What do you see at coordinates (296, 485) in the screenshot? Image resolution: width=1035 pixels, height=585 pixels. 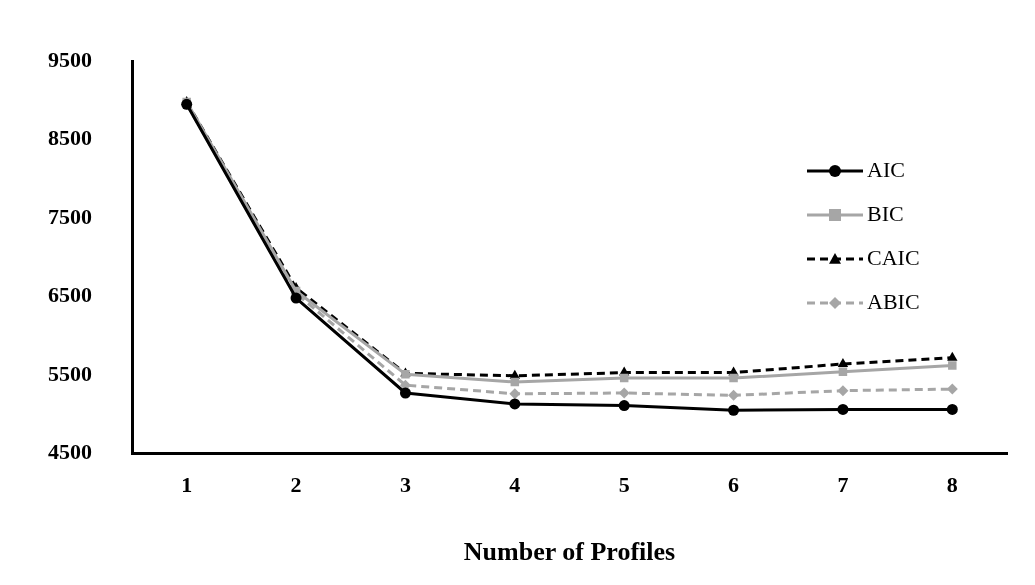 I see `x-tick-label: 2` at bounding box center [296, 485].